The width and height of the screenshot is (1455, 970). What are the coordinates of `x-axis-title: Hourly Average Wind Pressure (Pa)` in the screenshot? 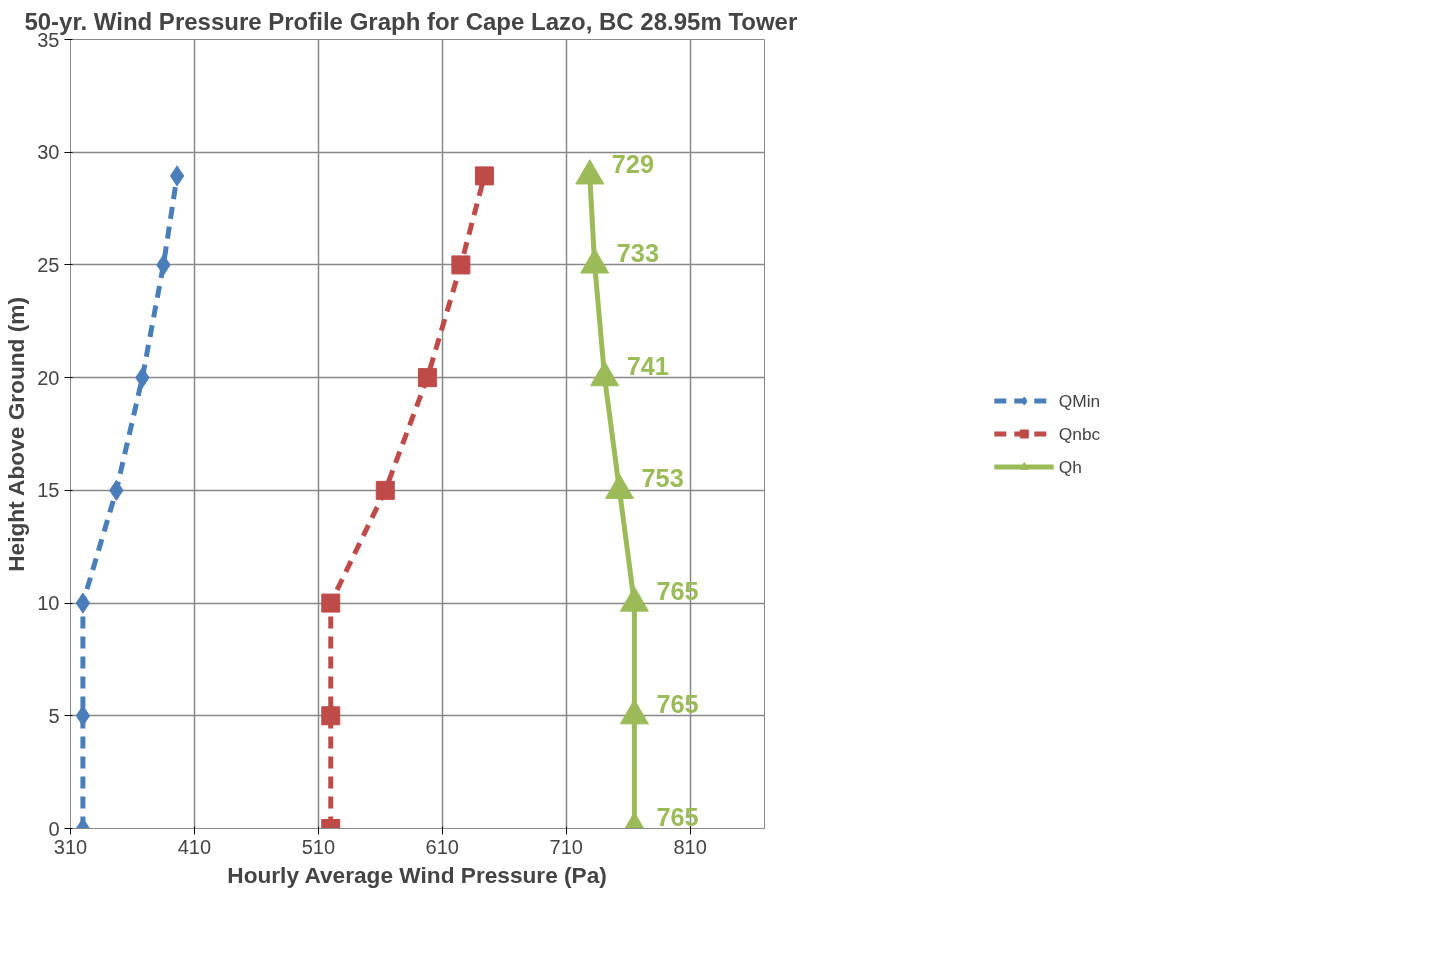 It's located at (417, 874).